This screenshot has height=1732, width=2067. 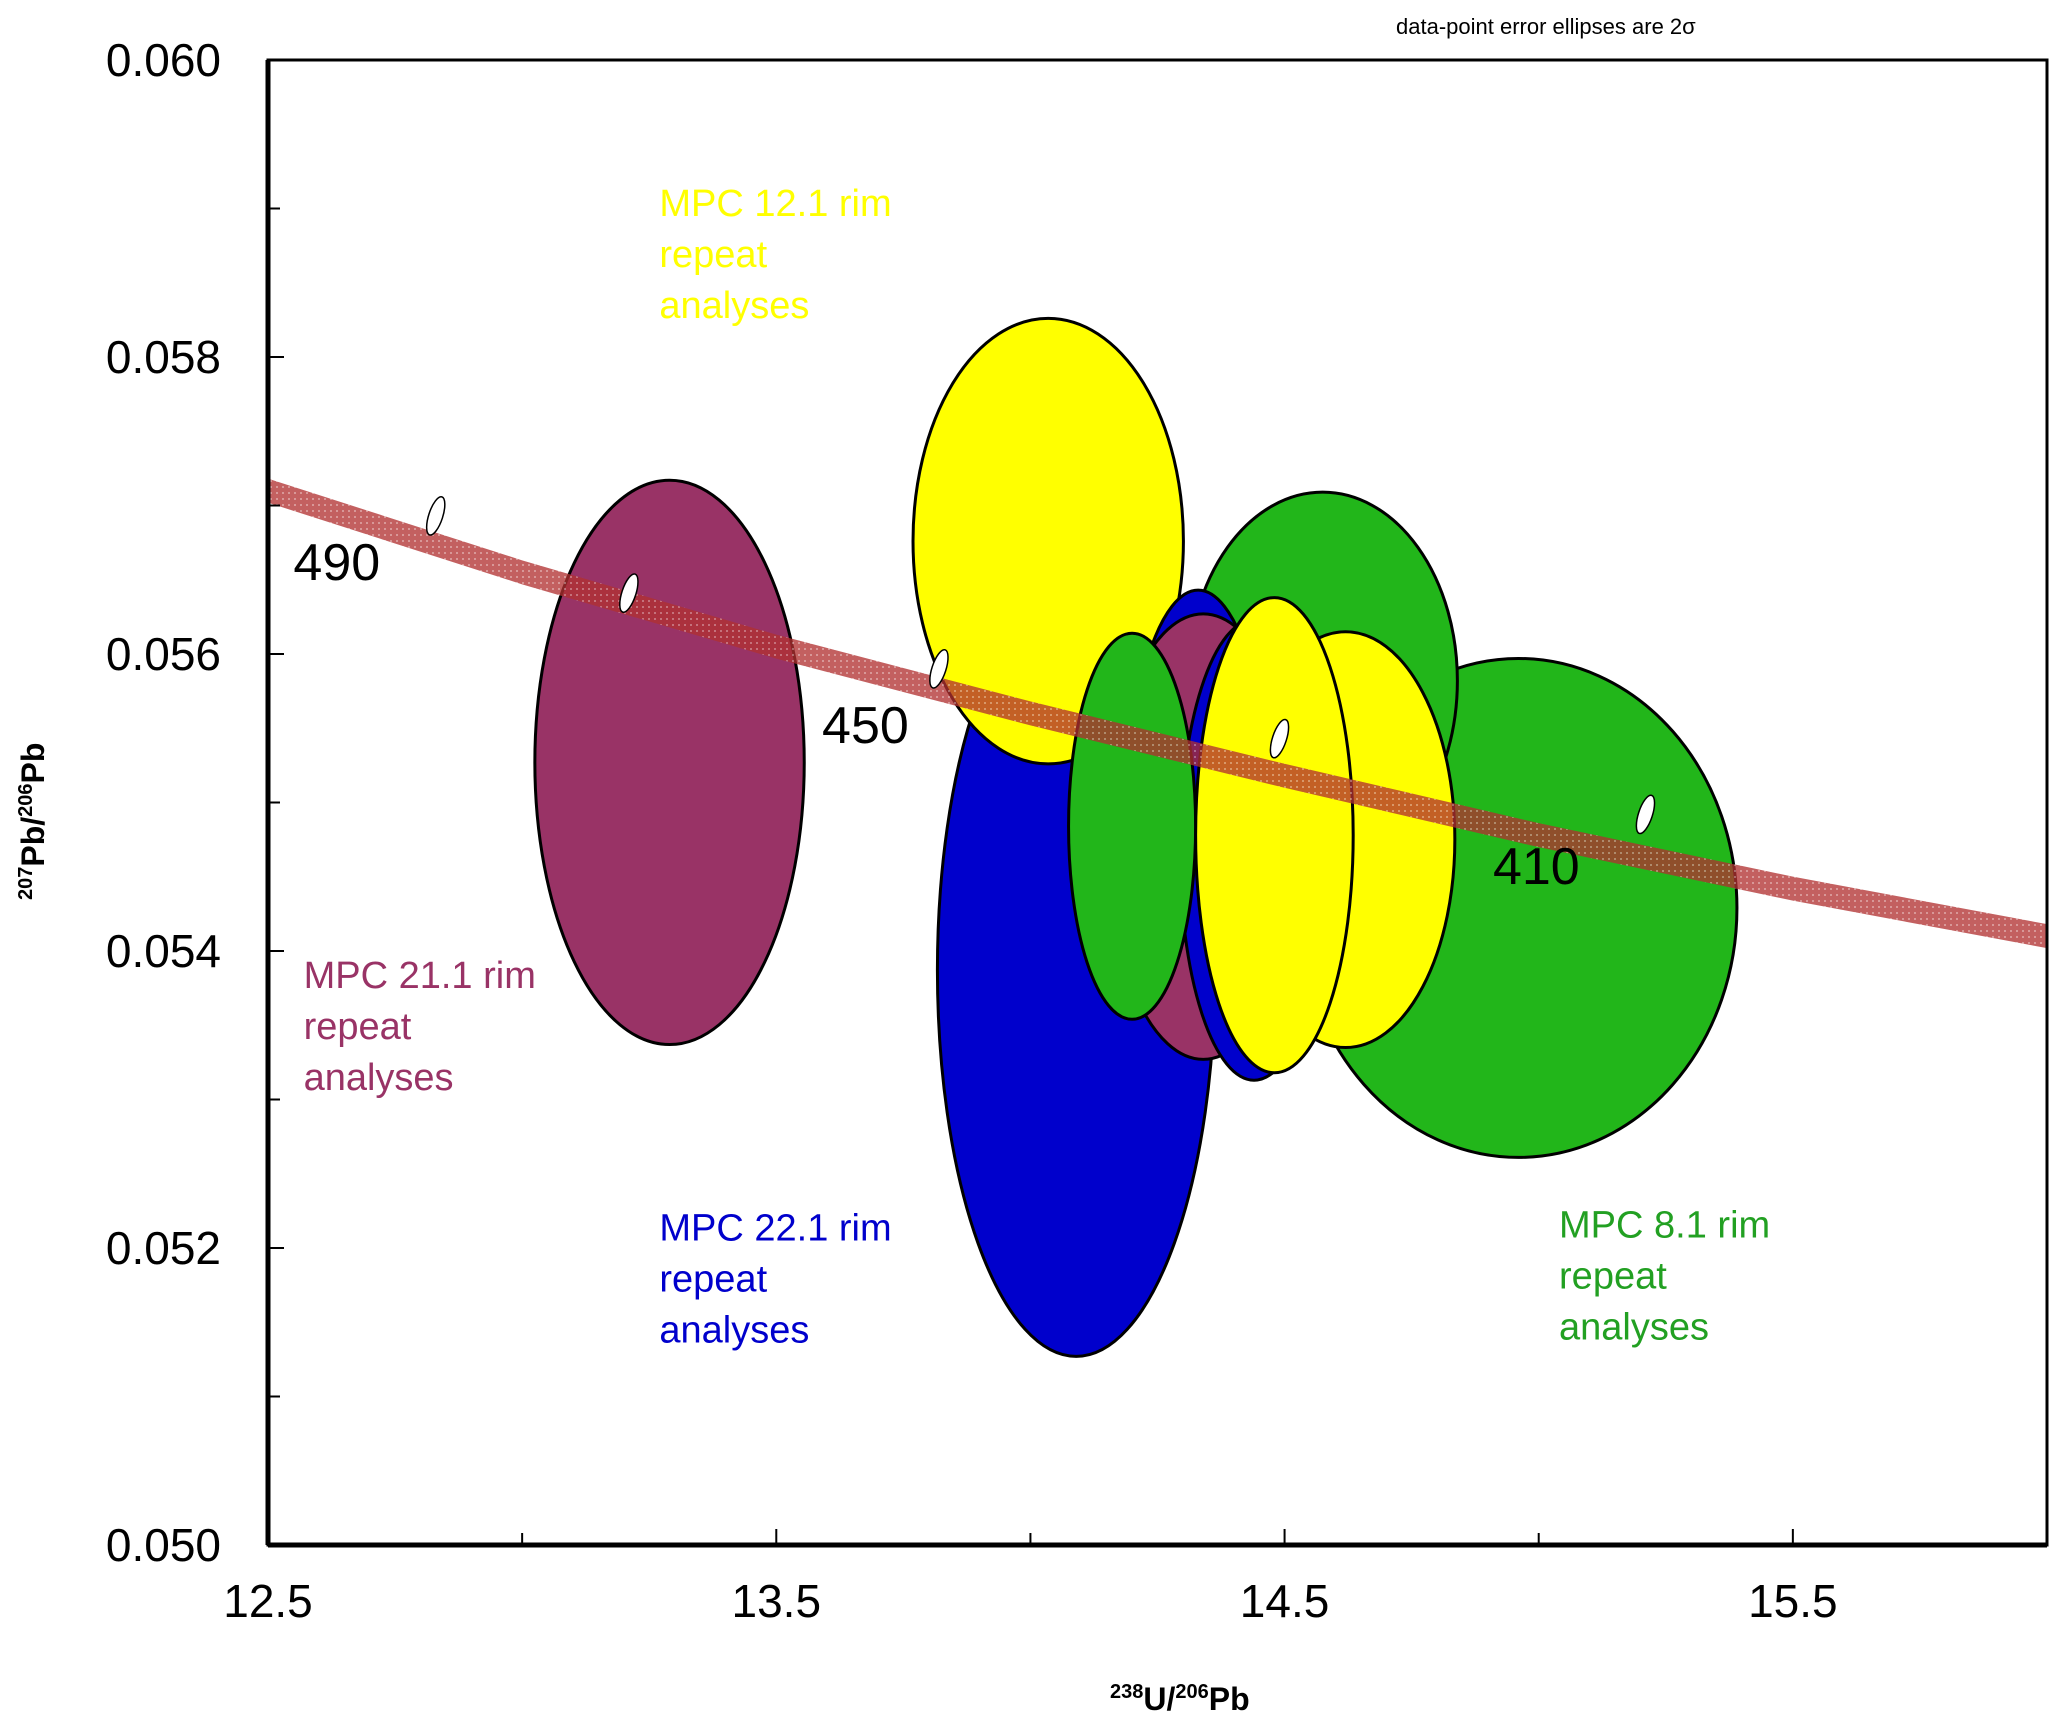 I want to click on x-axis-title-sup2: 206, so click(x=1191, y=1692).